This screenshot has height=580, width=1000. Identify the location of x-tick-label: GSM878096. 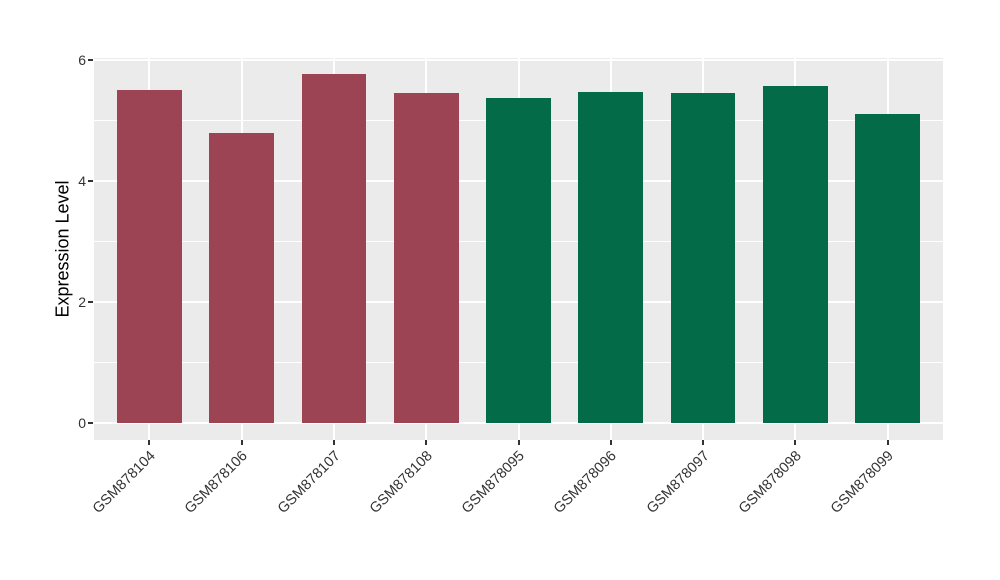
(586, 482).